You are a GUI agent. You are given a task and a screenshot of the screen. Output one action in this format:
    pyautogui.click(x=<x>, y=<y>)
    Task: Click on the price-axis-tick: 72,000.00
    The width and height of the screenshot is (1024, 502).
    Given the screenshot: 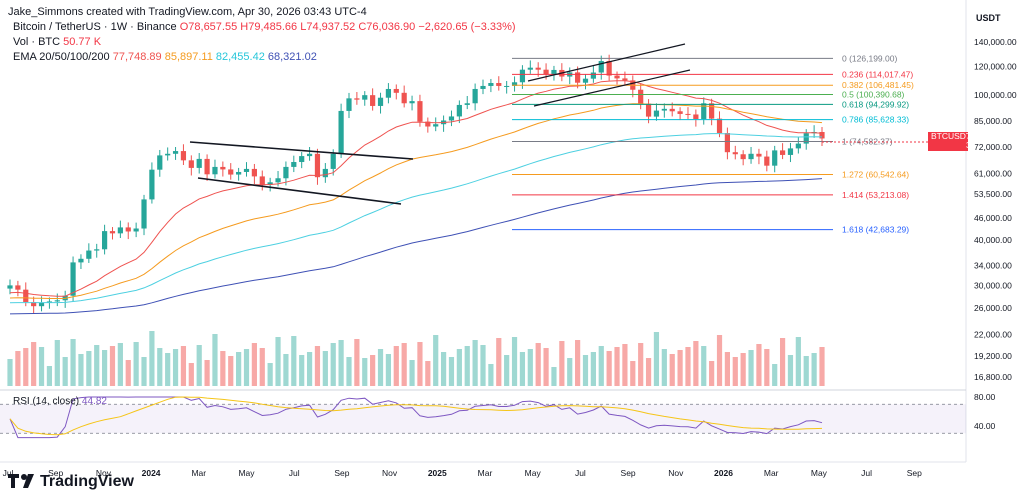 What is the action you would take?
    pyautogui.click(x=993, y=147)
    